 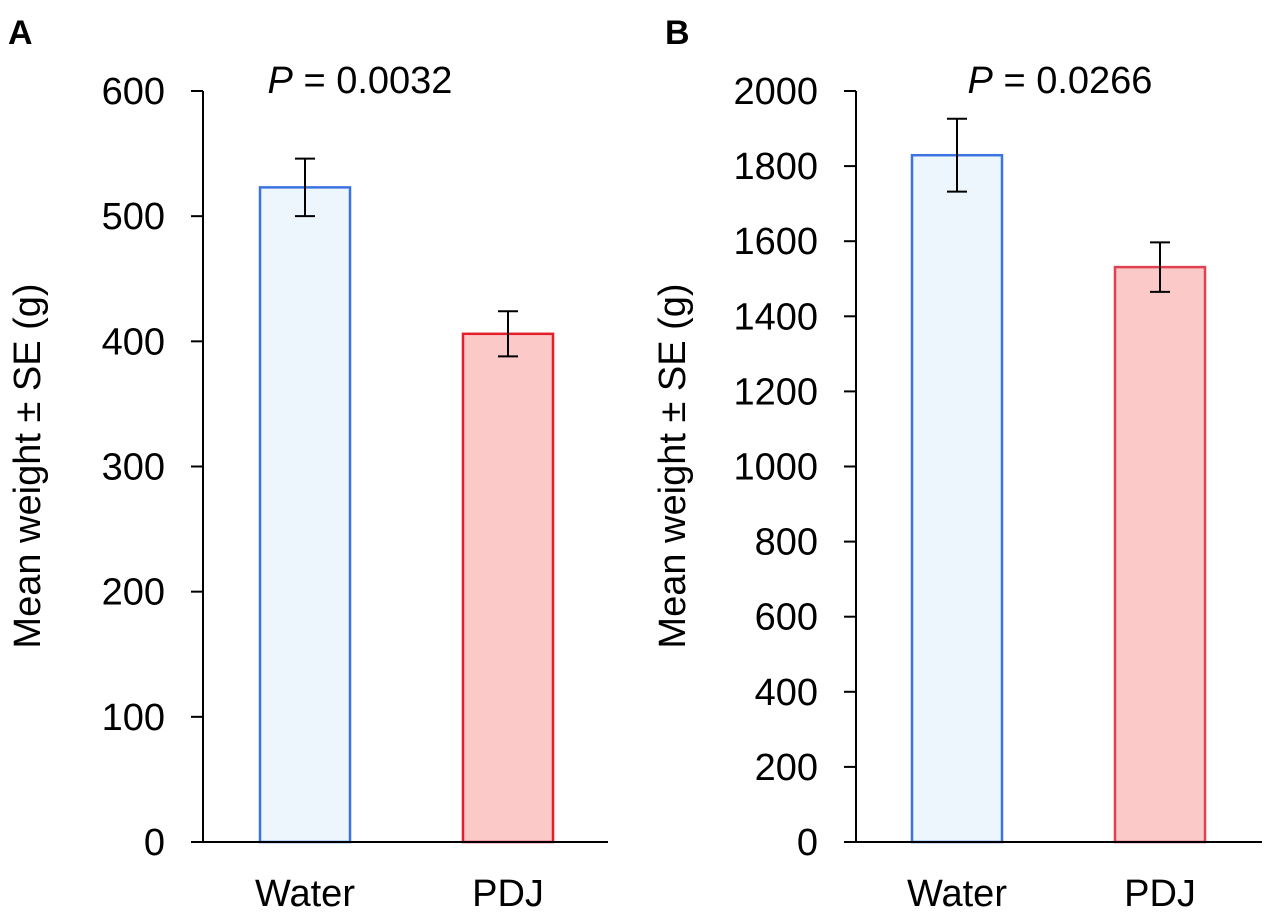 What do you see at coordinates (133, 217) in the screenshot?
I see `y-tick-label: 500` at bounding box center [133, 217].